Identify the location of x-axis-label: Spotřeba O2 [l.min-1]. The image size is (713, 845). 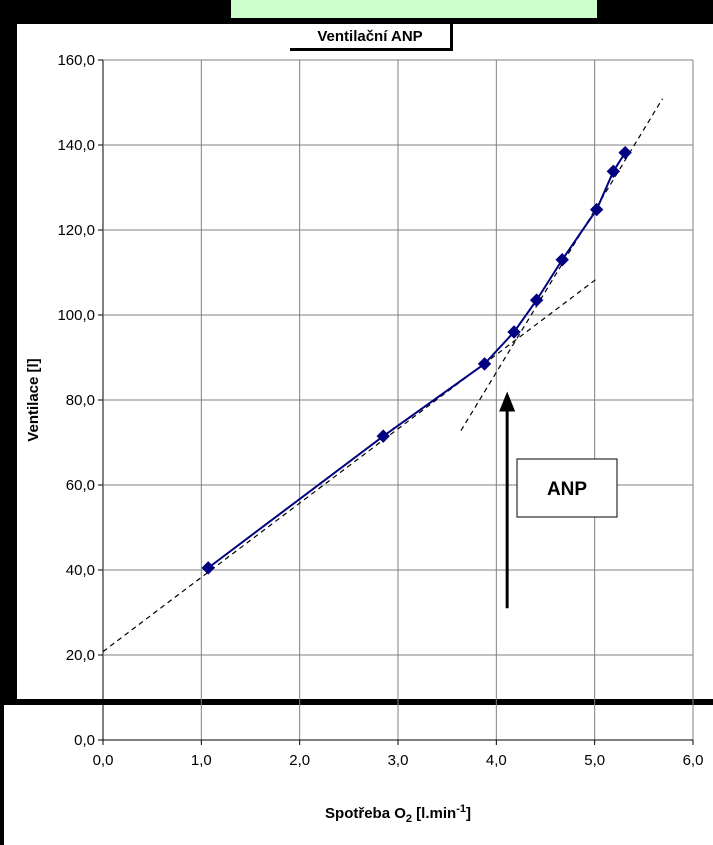
(398, 814).